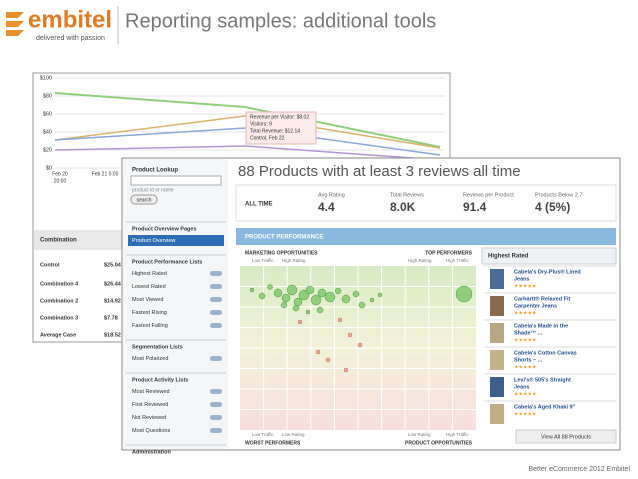 The width and height of the screenshot is (638, 479). Describe the element at coordinates (547, 271) in the screenshot. I see `product-name: Cabela's Dry-Plus® Lined` at that location.